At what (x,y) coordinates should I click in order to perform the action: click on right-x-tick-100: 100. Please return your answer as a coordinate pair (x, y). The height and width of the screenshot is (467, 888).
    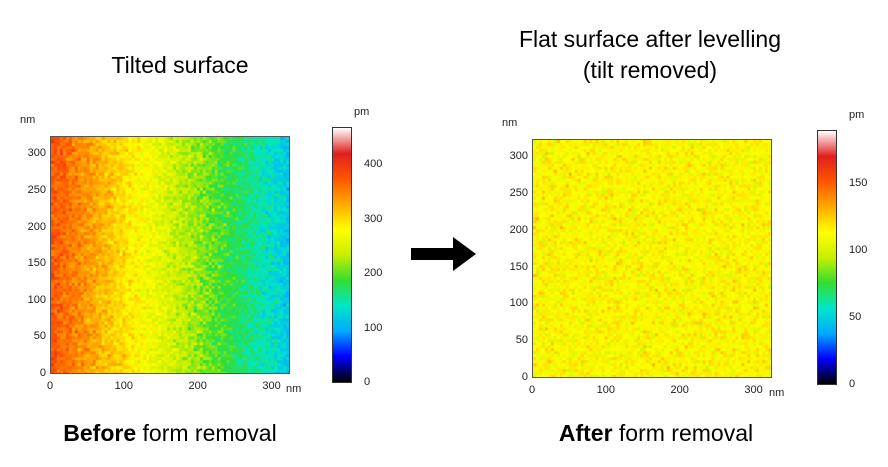
    Looking at the image, I should click on (606, 390).